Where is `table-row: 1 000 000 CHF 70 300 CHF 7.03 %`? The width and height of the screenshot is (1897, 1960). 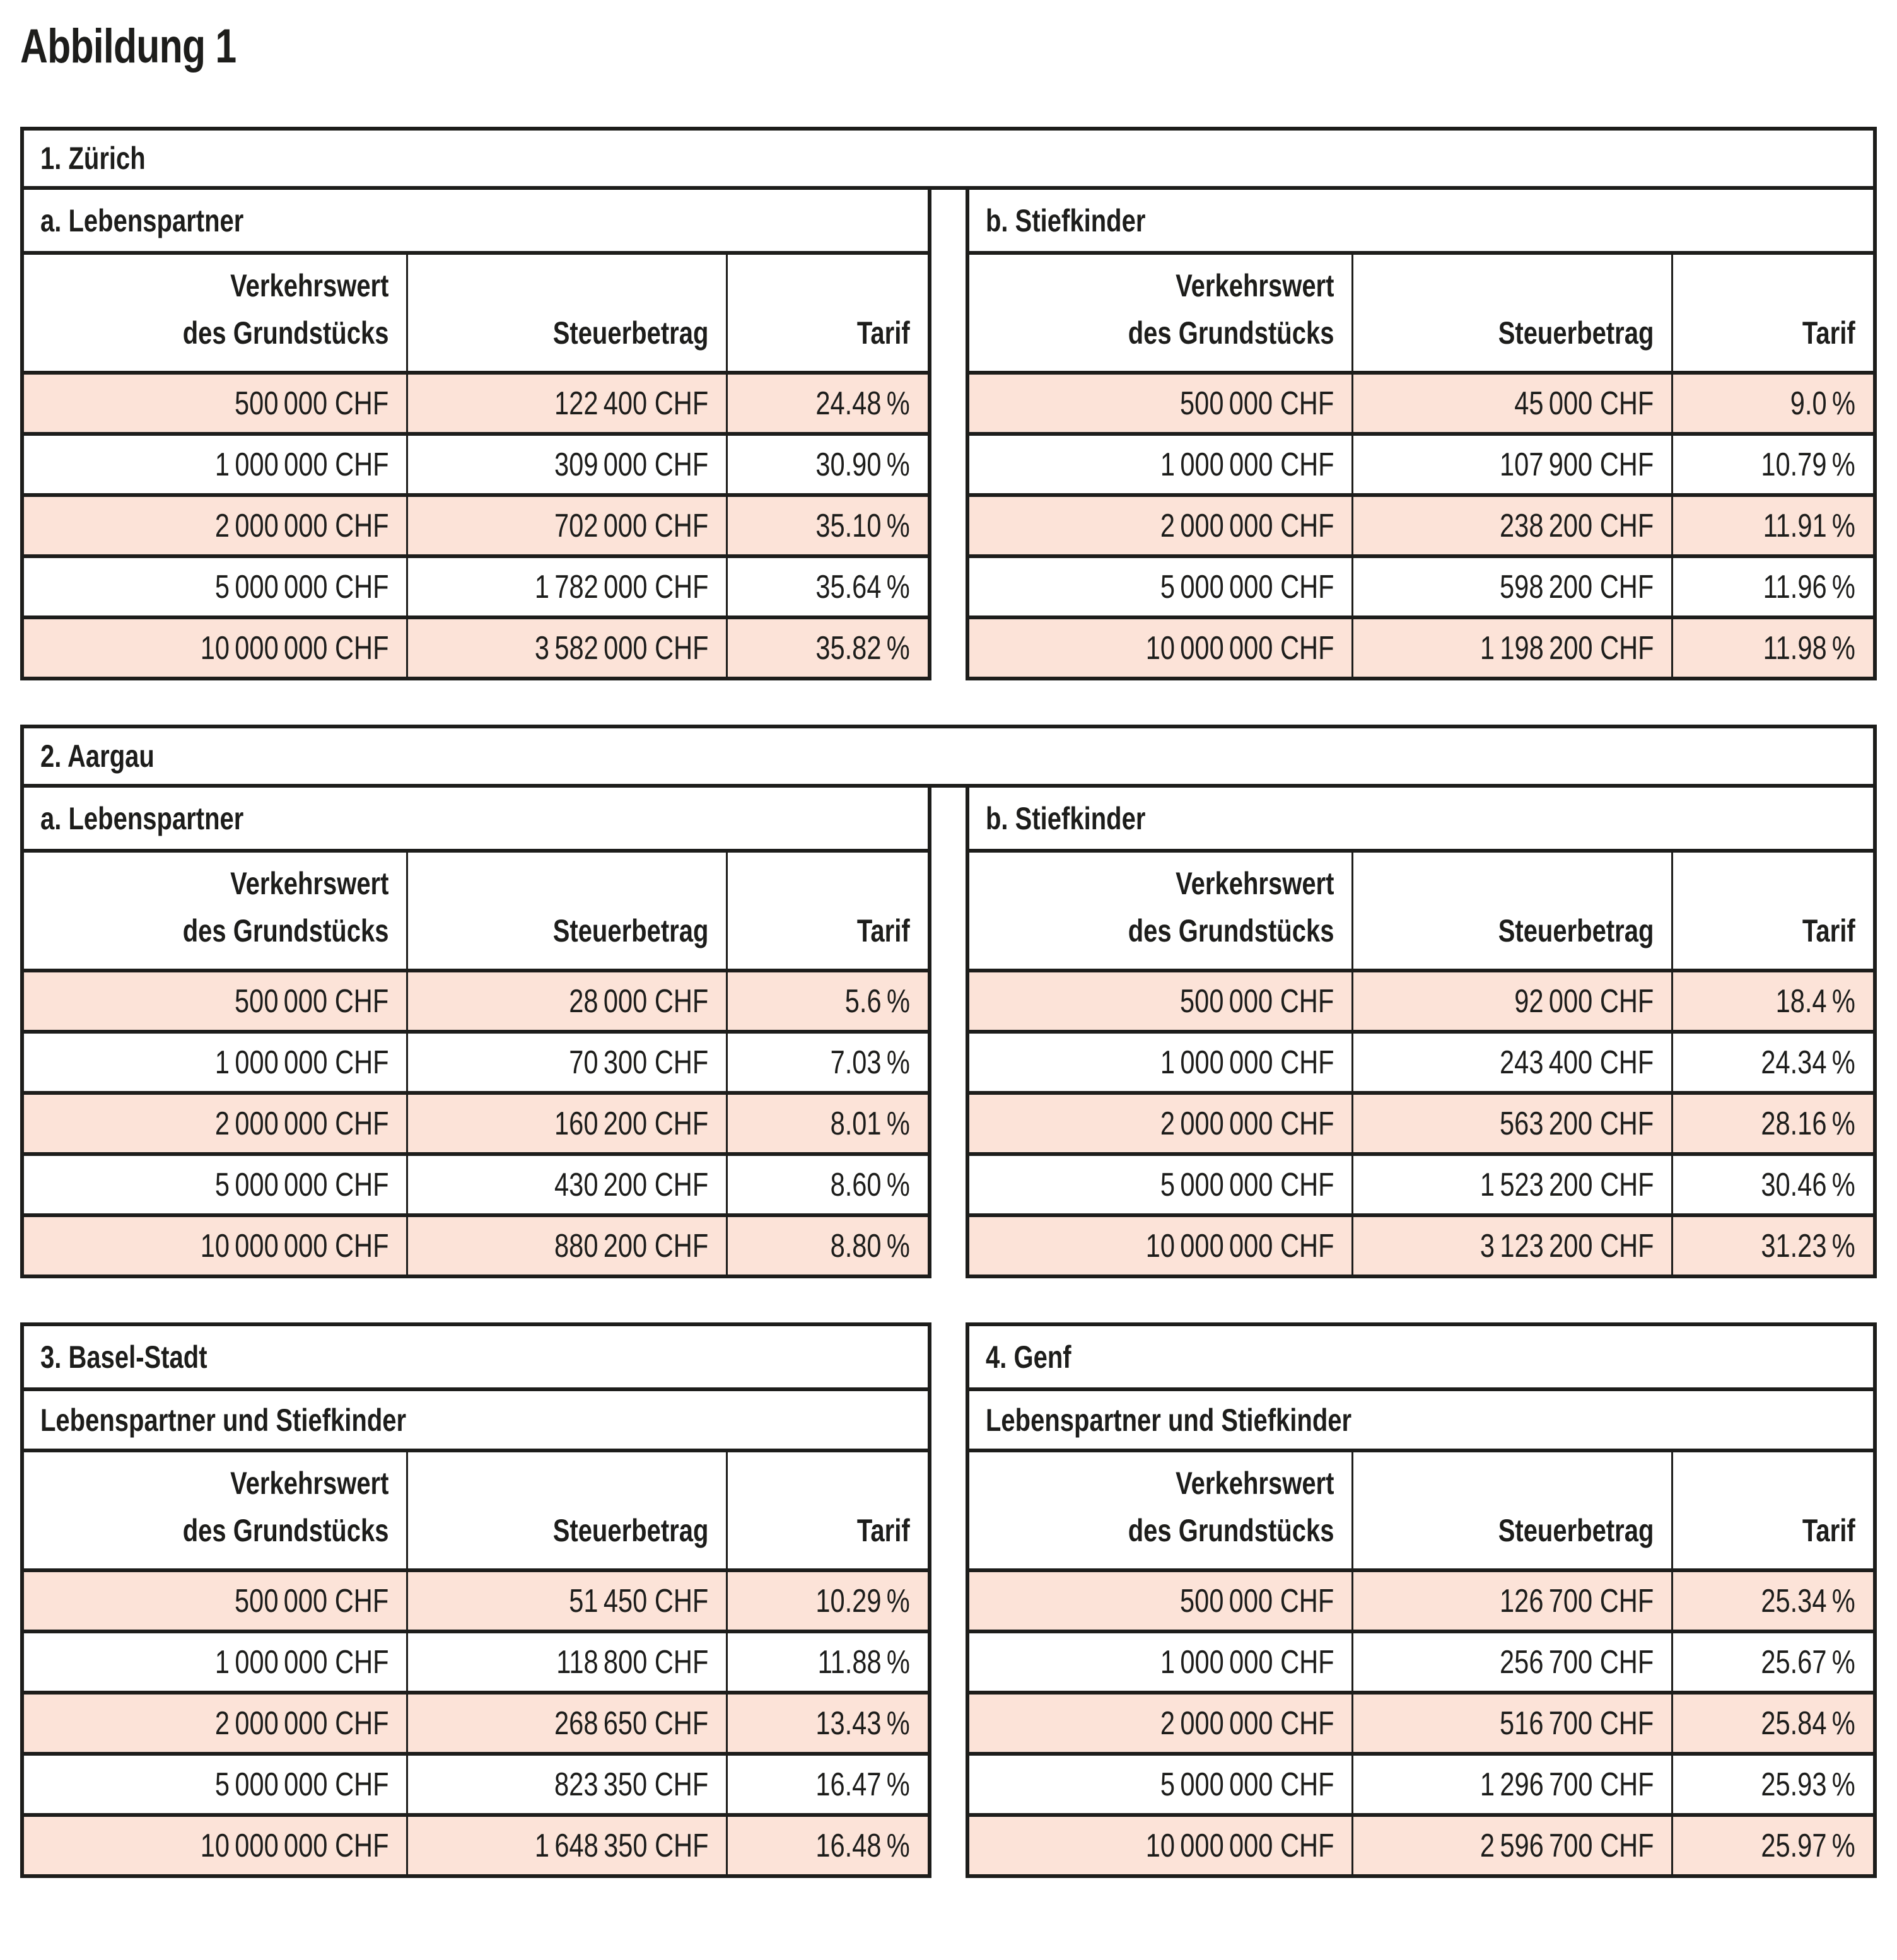
table-row: 1 000 000 CHF 70 300 CHF 7.03 % is located at coordinates (476, 1060).